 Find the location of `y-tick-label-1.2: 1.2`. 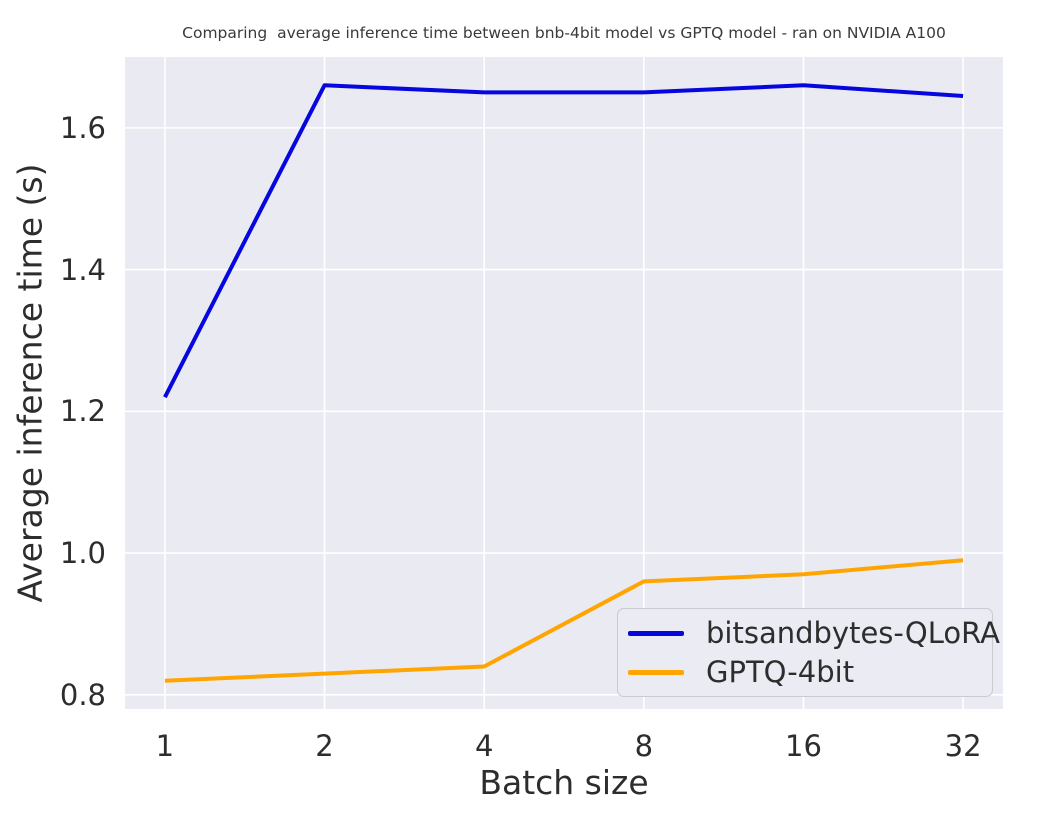

y-tick-label-1.2: 1.2 is located at coordinates (82, 411).